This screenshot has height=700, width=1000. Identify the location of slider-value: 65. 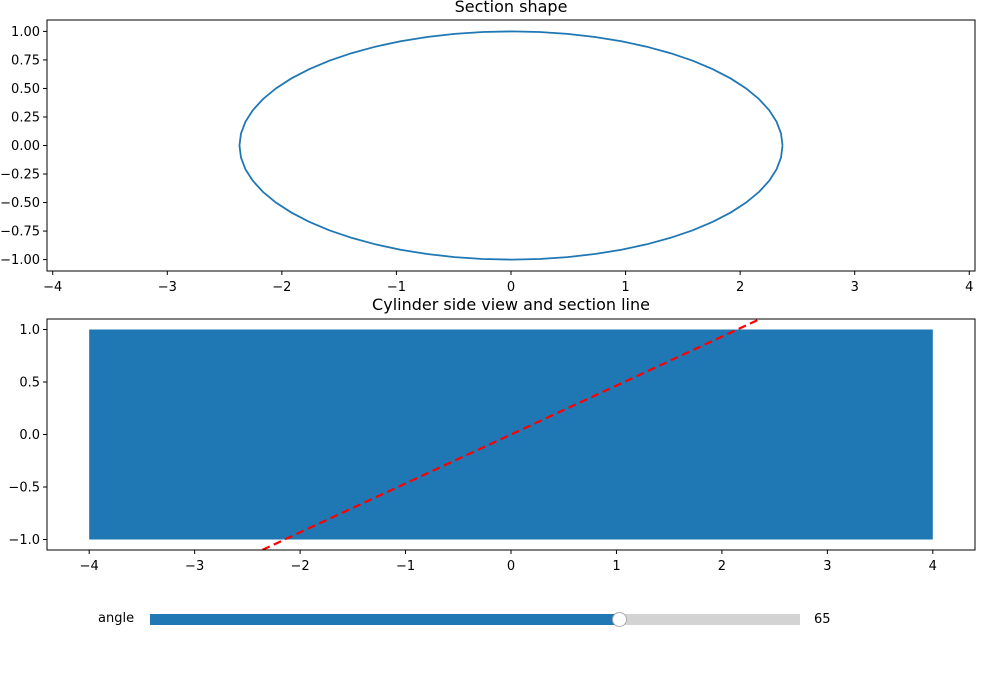
(822, 619).